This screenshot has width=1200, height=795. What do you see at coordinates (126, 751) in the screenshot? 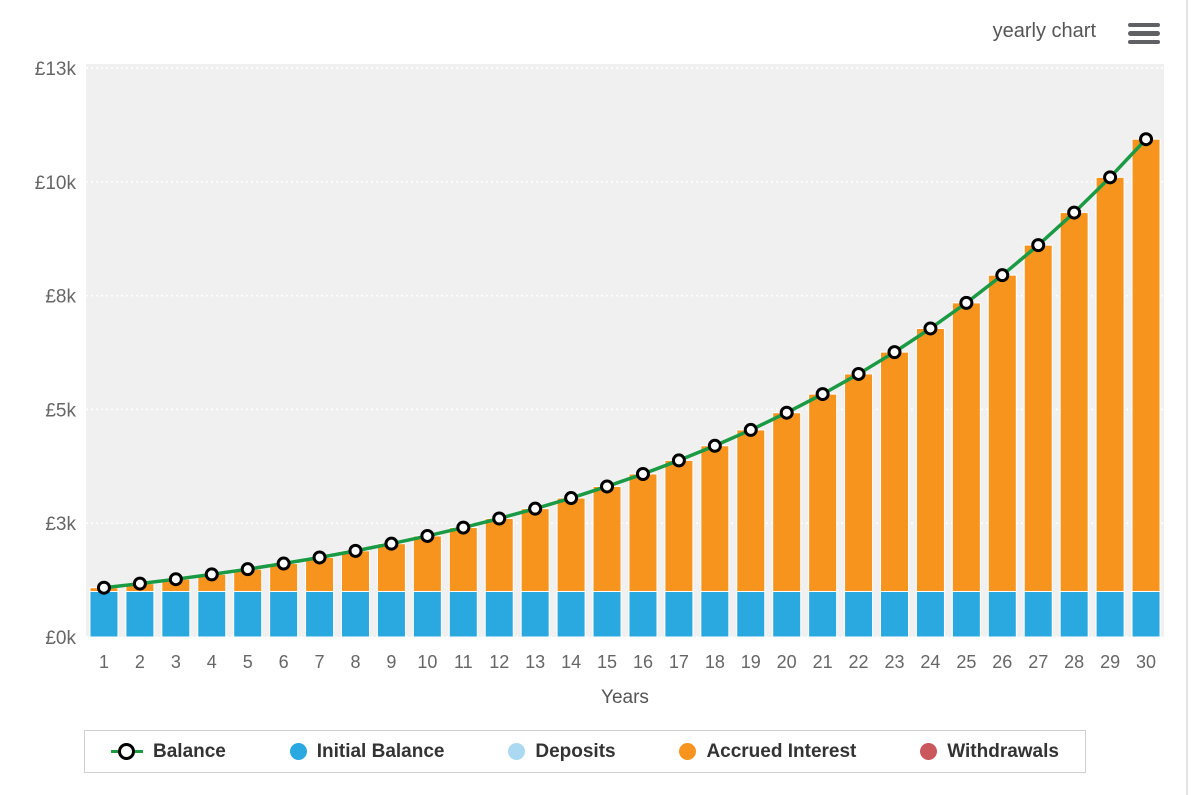
I see `balance-marker-swatch` at bounding box center [126, 751].